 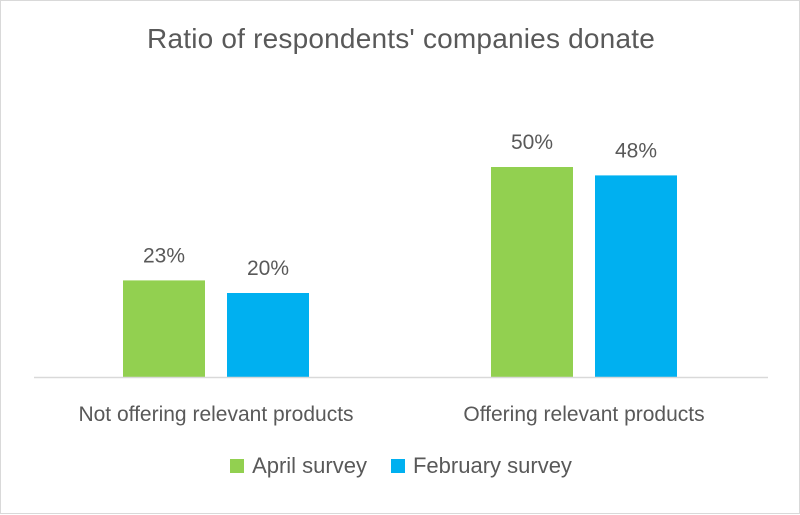 I want to click on data-label-february-1: 20%, so click(x=268, y=268).